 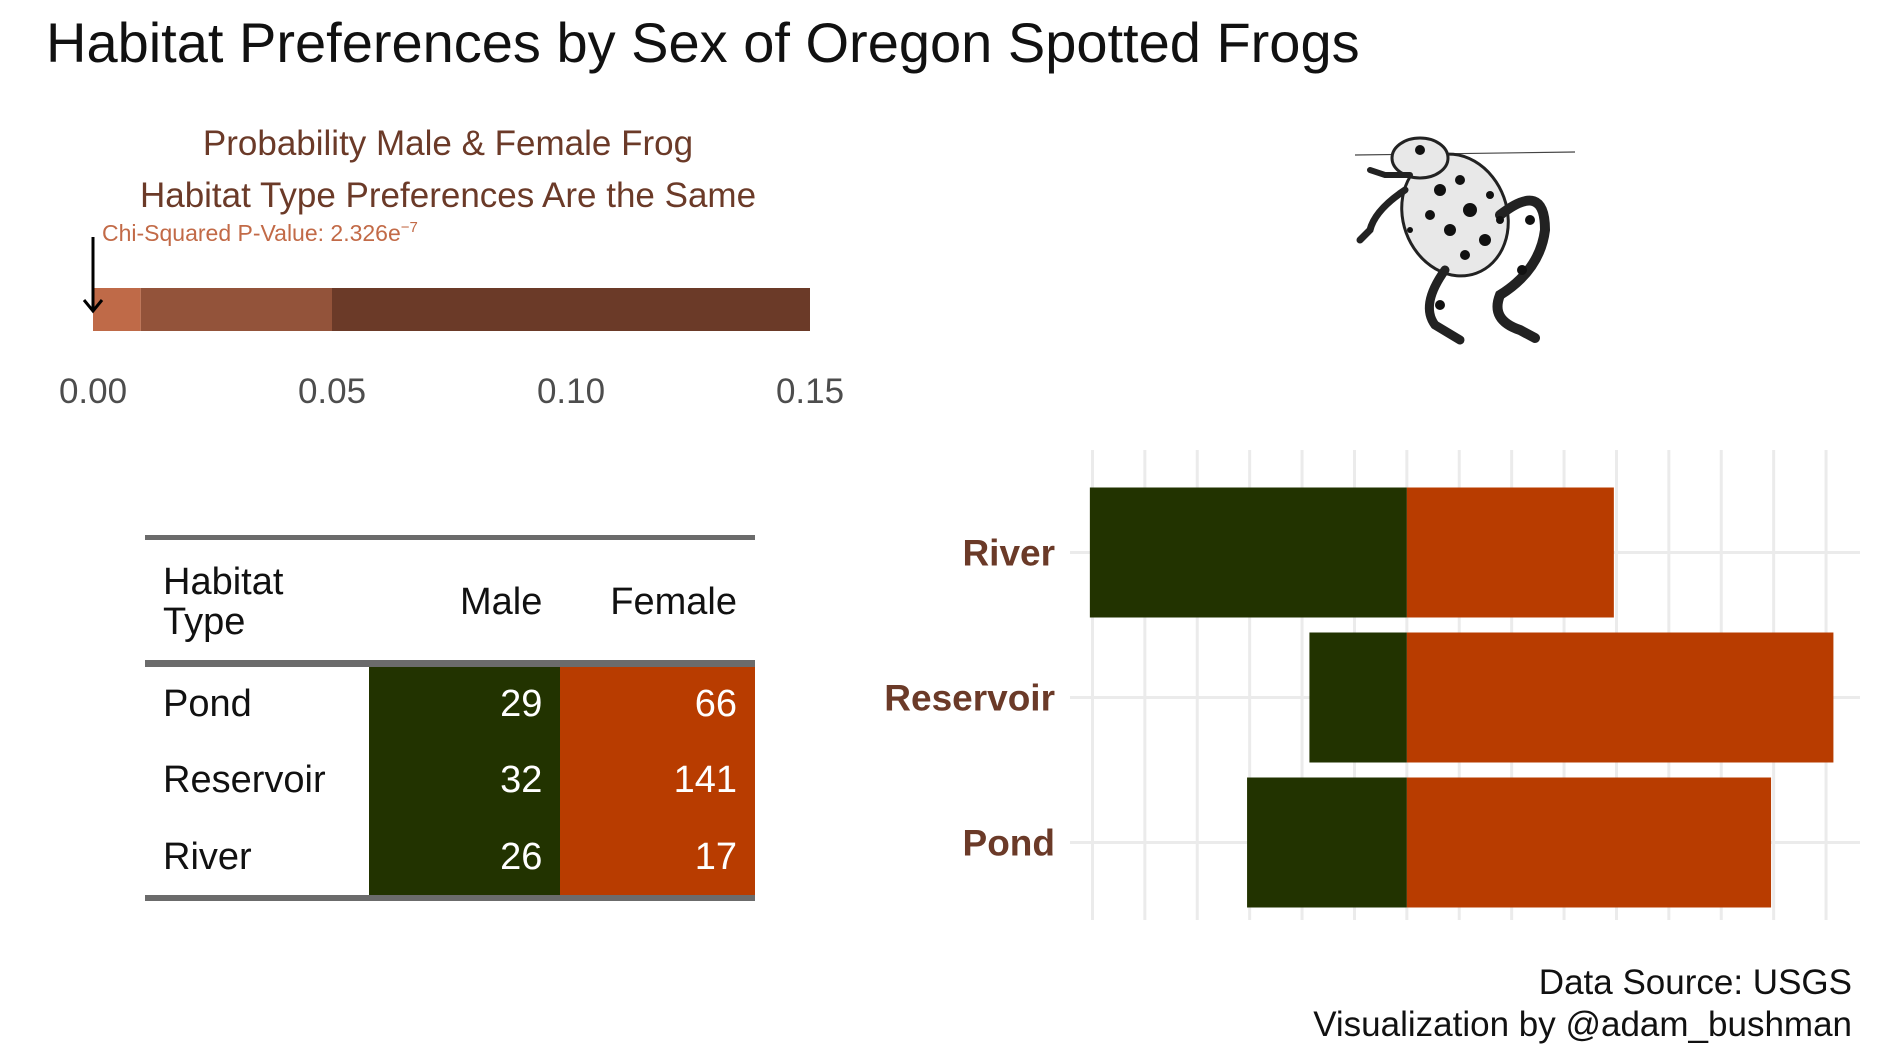 What do you see at coordinates (332, 391) in the screenshot?
I see `pvalue-tick-label: 0.05` at bounding box center [332, 391].